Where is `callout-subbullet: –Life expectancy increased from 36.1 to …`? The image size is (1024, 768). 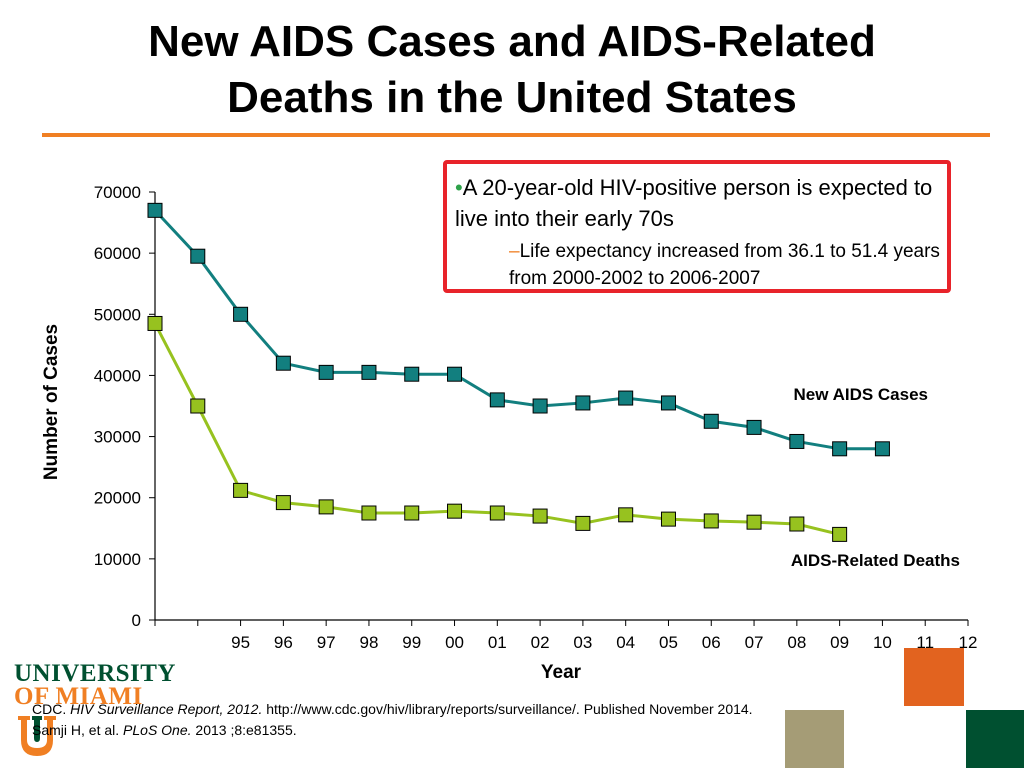
callout-subbullet: –Life expectancy increased from 36.1 to … is located at coordinates (728, 265).